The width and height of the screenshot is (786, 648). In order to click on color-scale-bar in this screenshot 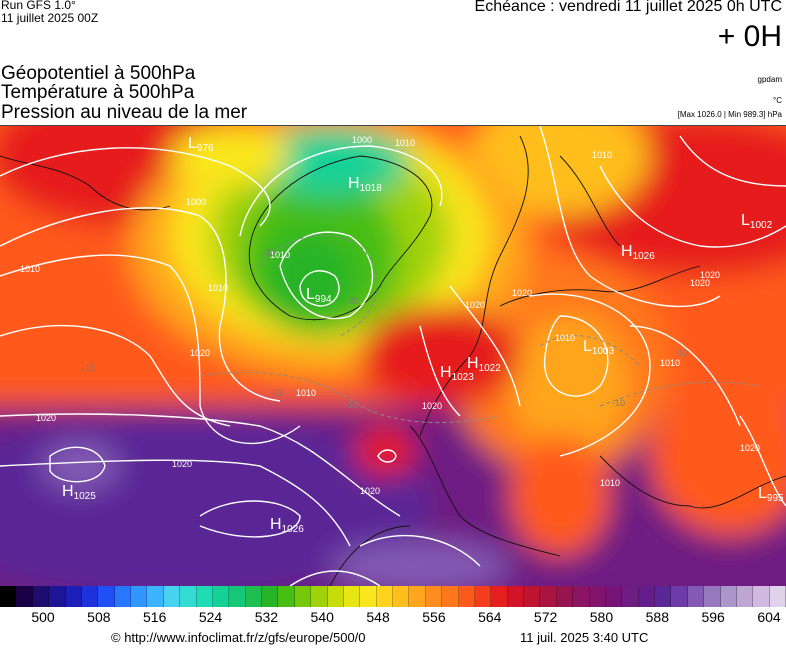, I will do `click(393, 596)`.